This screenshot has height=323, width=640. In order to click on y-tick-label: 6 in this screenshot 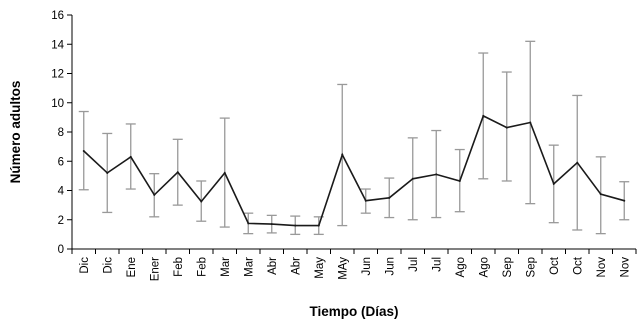, I will do `click(61, 162)`.